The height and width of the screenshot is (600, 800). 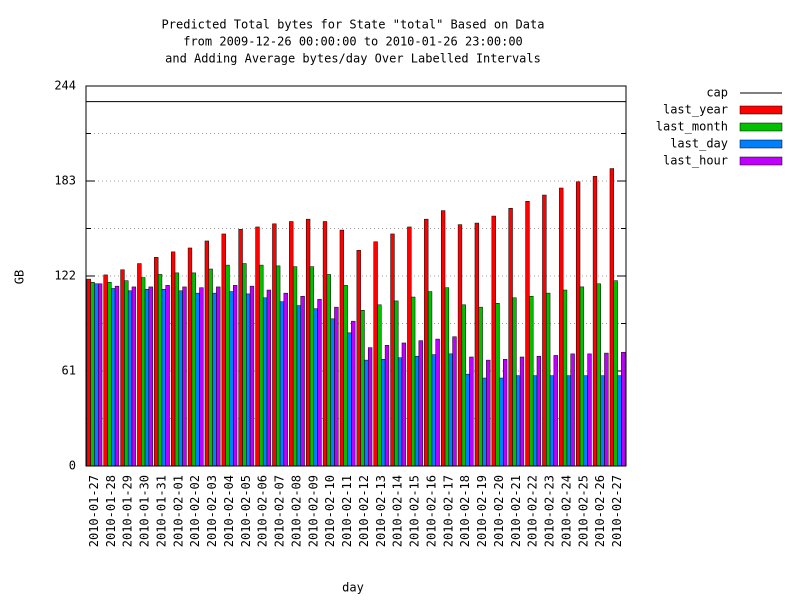 What do you see at coordinates (72, 466) in the screenshot?
I see `y-tick-label: 0` at bounding box center [72, 466].